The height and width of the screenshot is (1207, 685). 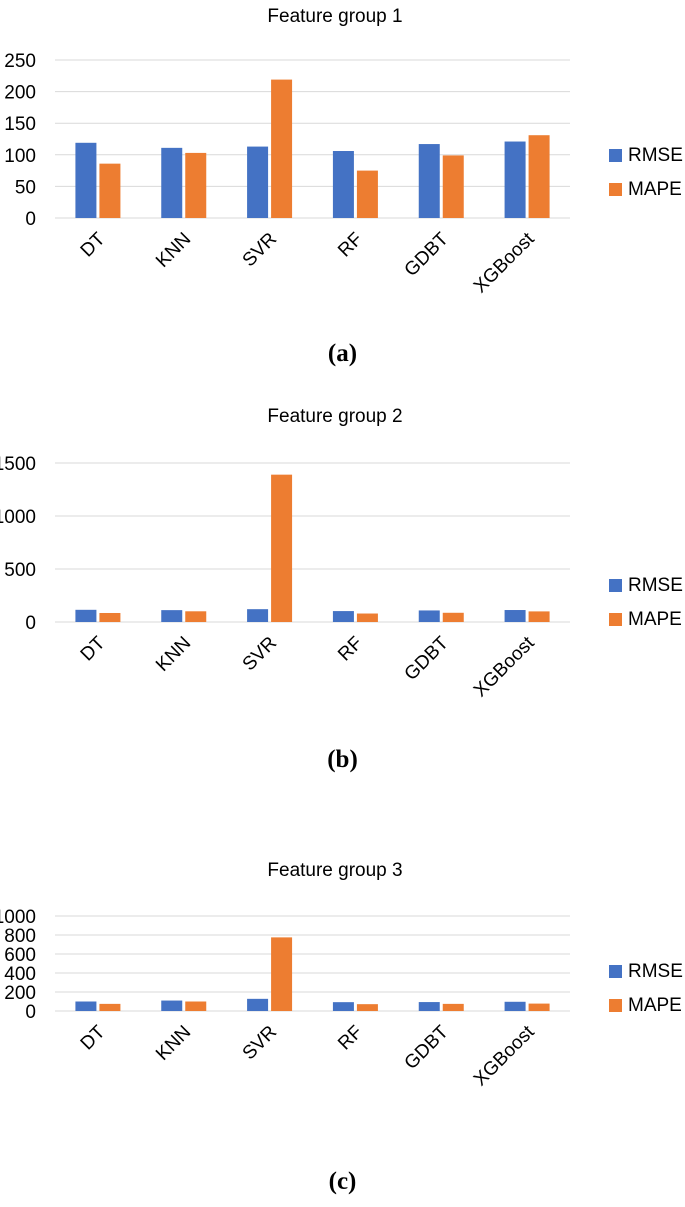 What do you see at coordinates (20, 955) in the screenshot?
I see `y-tick-label: 600` at bounding box center [20, 955].